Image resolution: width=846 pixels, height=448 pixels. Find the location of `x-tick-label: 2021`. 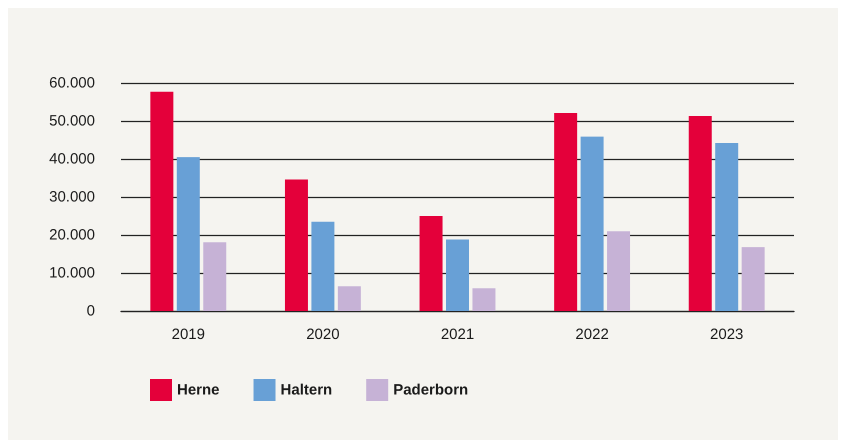

x-tick-label: 2021 is located at coordinates (457, 334).